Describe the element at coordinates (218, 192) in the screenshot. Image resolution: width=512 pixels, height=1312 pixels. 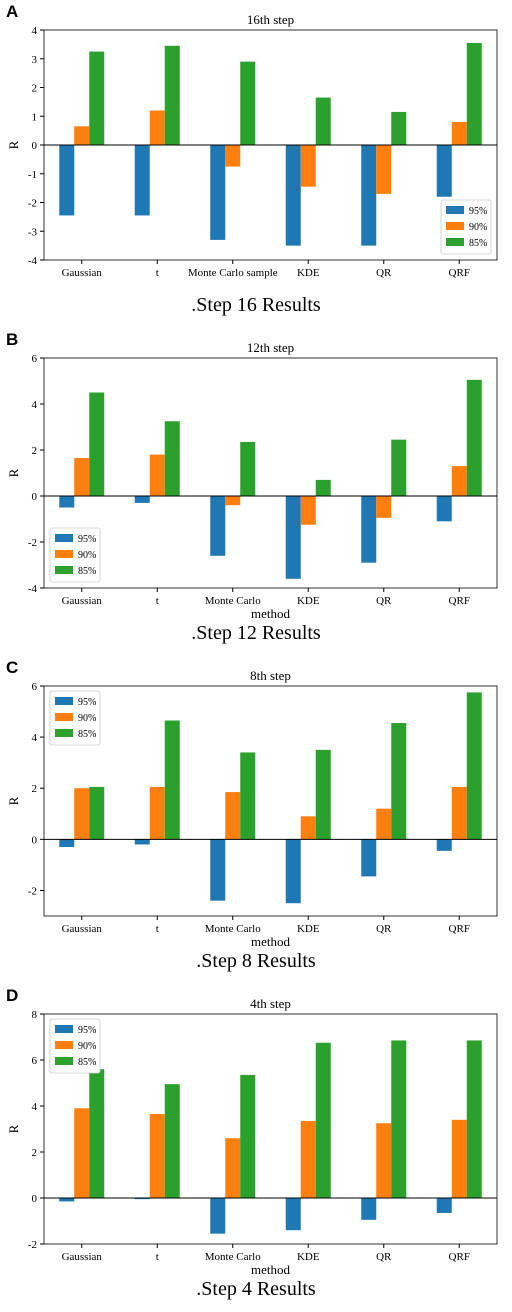
I see `bar-monte-carlo-sample-95pct` at that location.